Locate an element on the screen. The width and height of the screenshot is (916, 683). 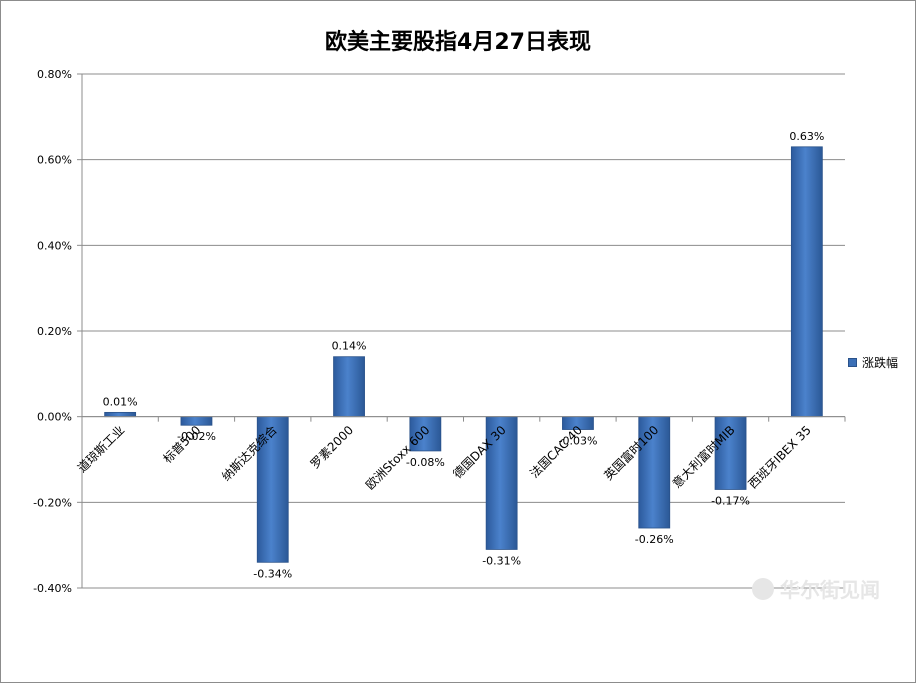
legend: 涨跌幅 is located at coordinates (873, 362).